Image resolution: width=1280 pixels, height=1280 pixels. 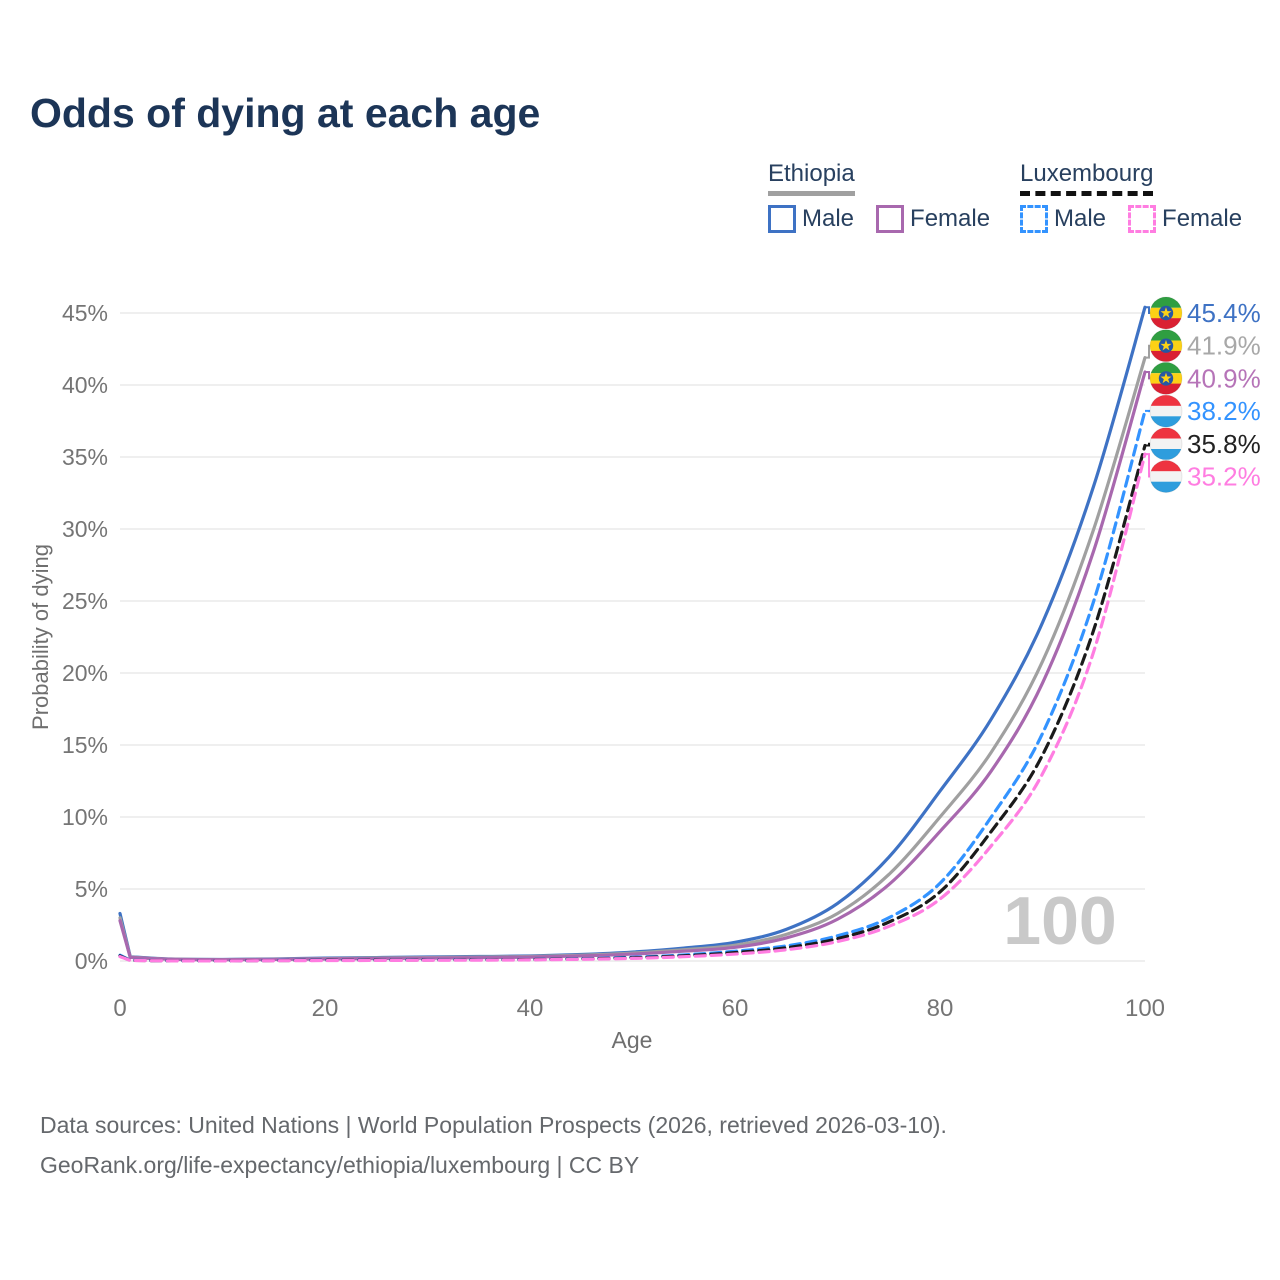 What do you see at coordinates (40, 637) in the screenshot?
I see `y-axis-title: Probability of dying` at bounding box center [40, 637].